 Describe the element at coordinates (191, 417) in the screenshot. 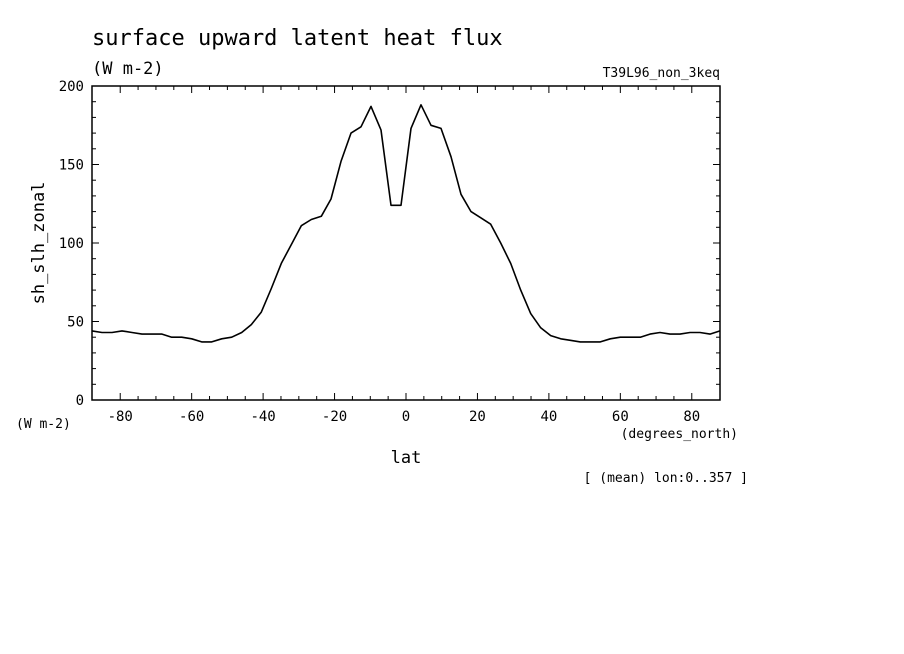

I see `x-tick-label: -60` at that location.